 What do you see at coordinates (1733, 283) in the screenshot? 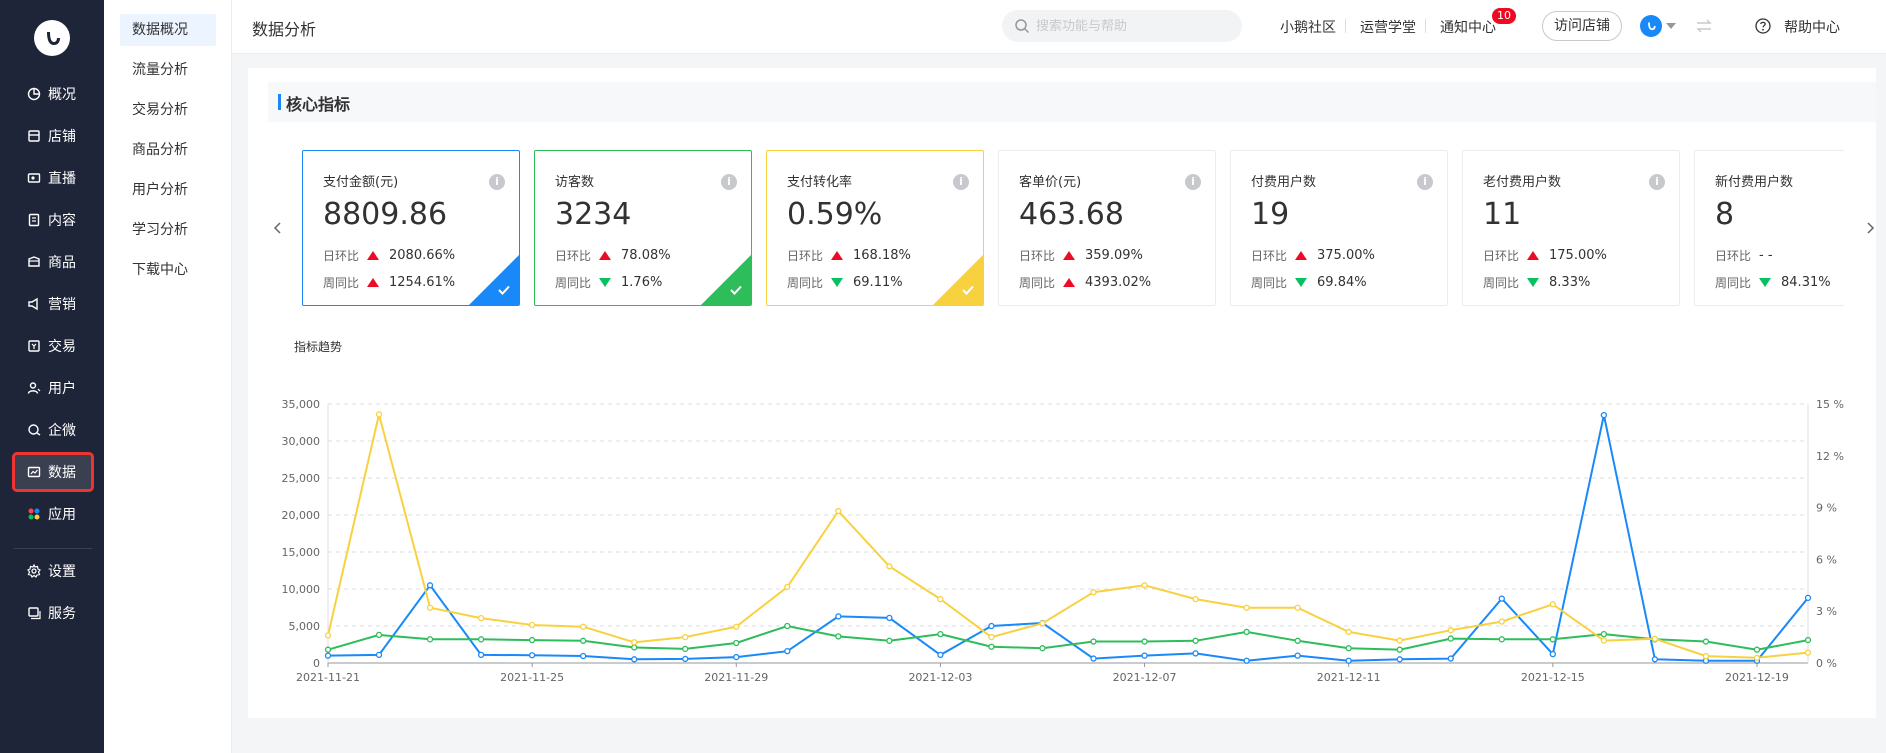
I see `week-over-week-label: 周同比` at bounding box center [1733, 283].